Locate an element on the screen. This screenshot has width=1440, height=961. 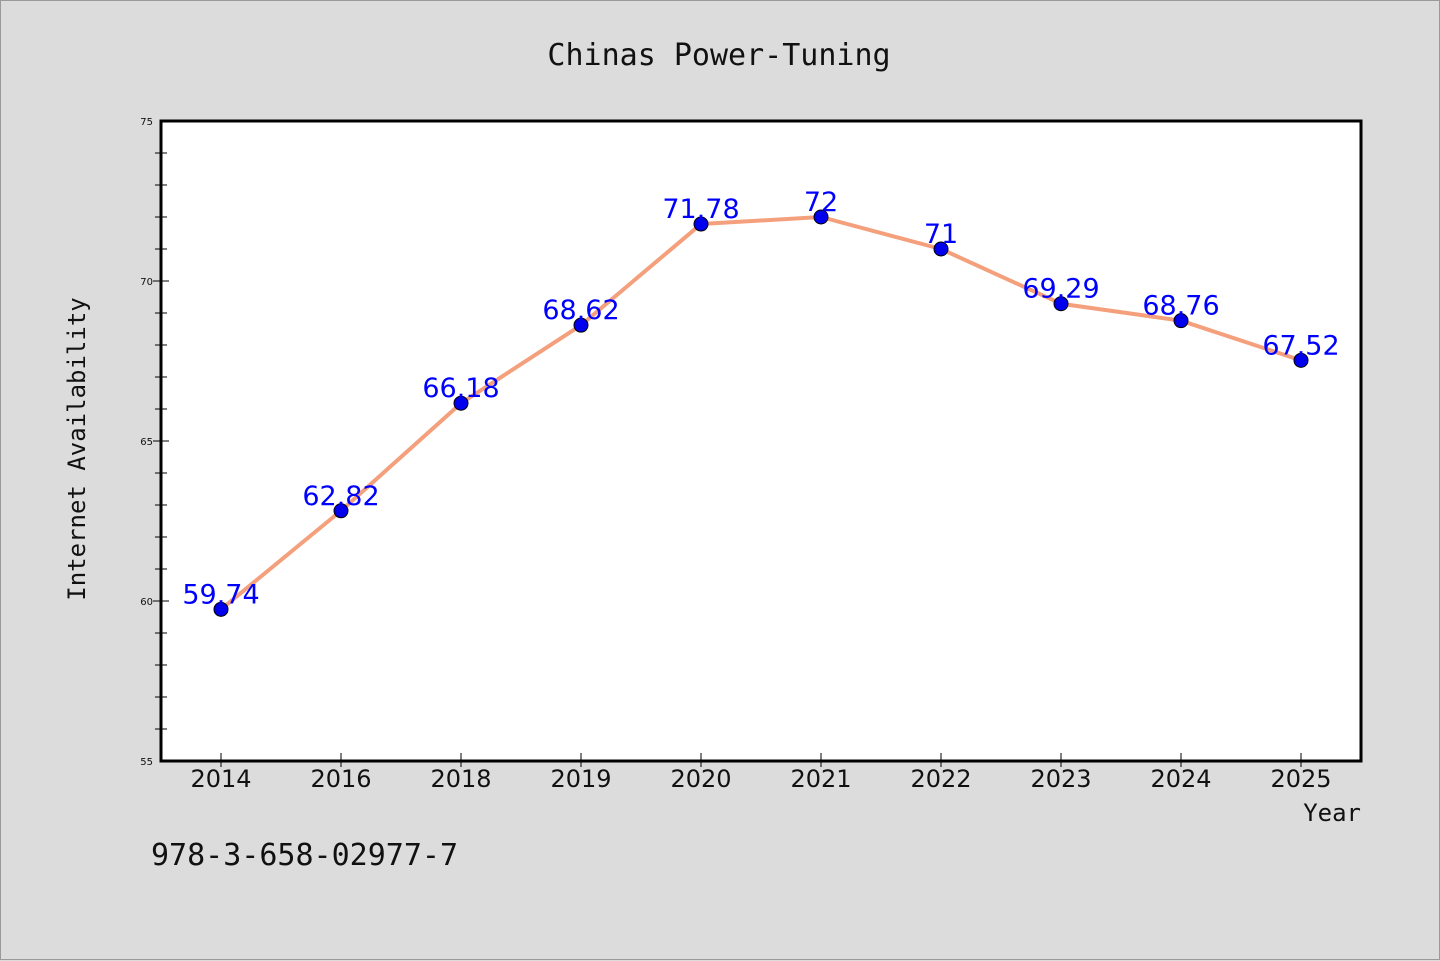
y-tick-label: 75 is located at coordinates (146, 122).